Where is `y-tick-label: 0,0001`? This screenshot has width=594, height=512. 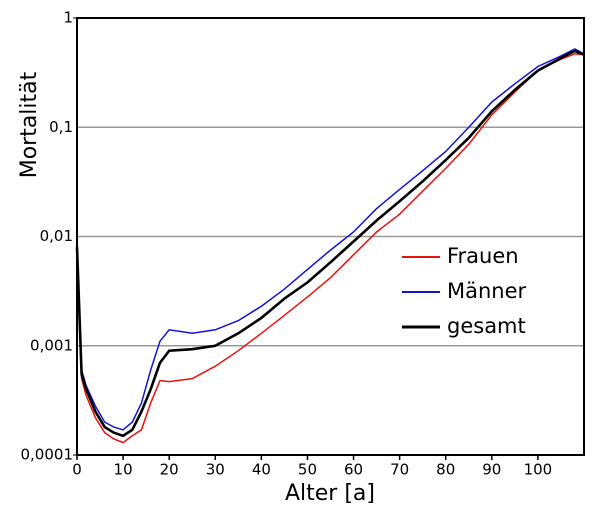 y-tick-label: 0,0001 is located at coordinates (47, 455).